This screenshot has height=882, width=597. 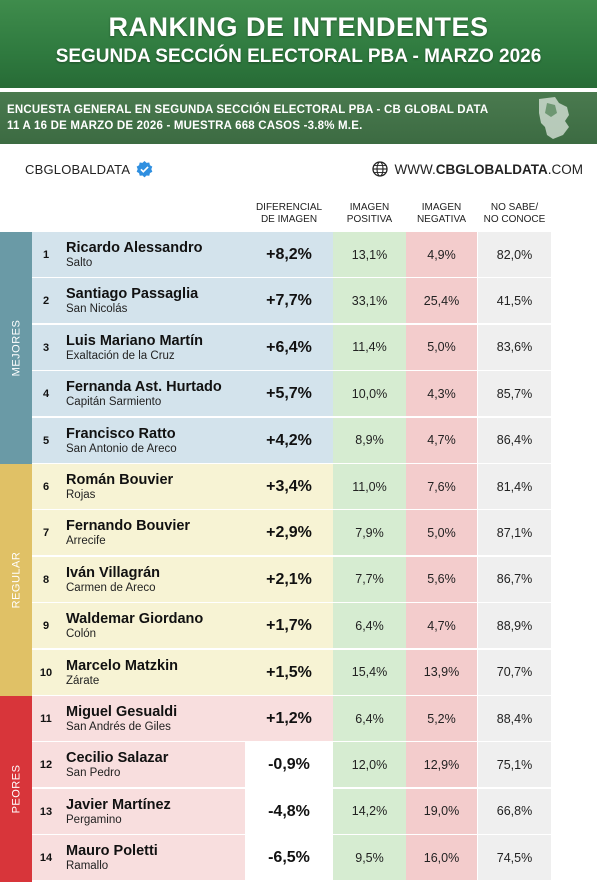 I want to click on column-header-negative: IMAGEN NEGATIVA, so click(x=441, y=214).